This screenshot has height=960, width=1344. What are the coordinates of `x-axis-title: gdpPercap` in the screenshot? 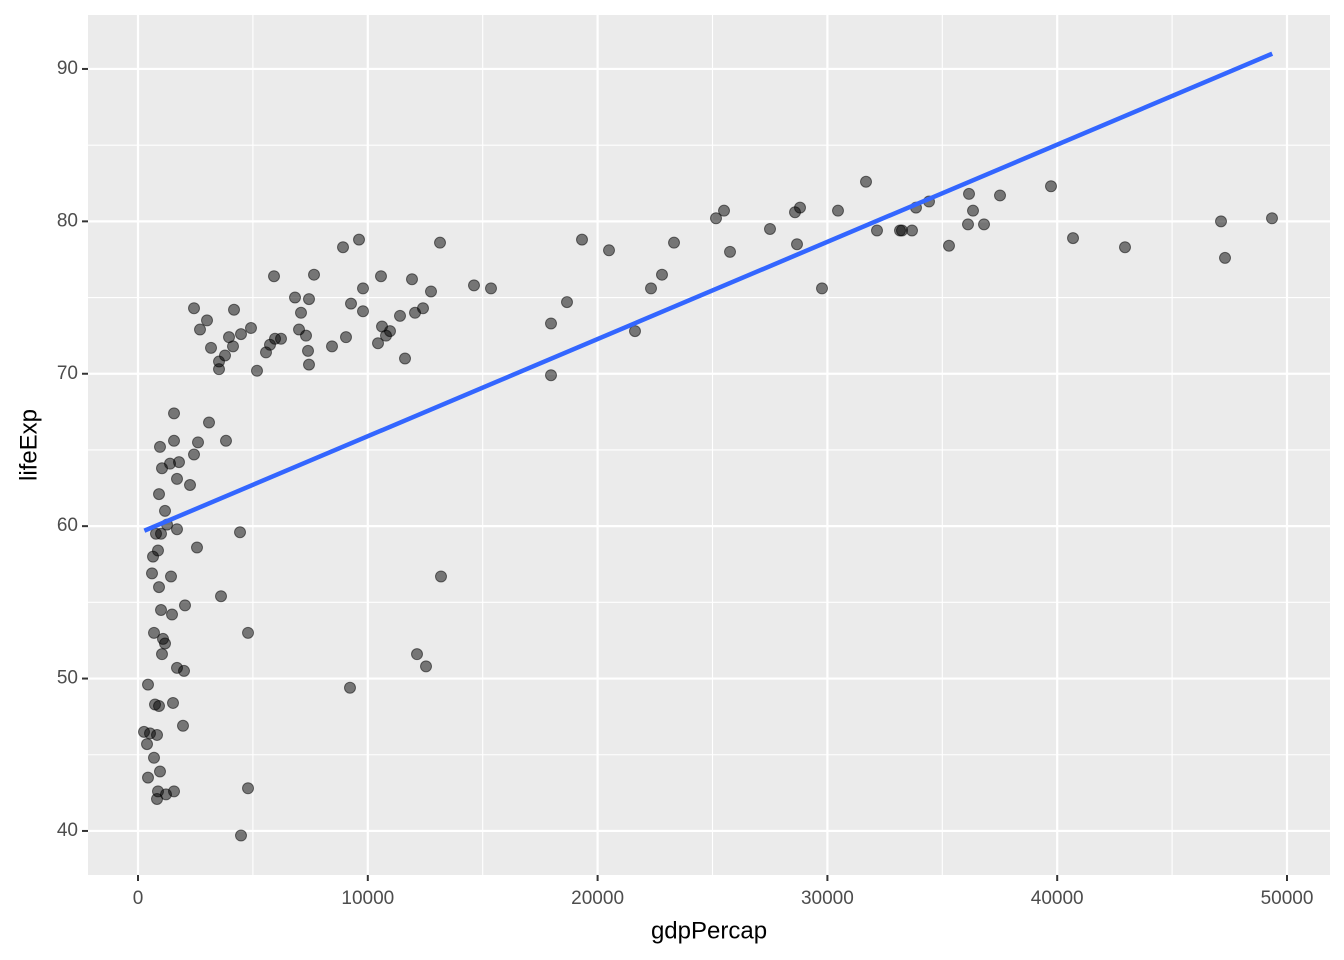 It's located at (709, 930).